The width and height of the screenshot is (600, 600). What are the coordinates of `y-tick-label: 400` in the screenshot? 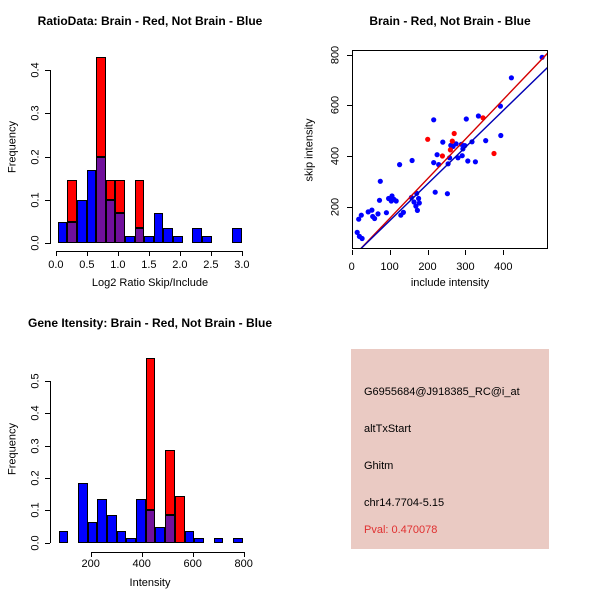 It's located at (335, 156).